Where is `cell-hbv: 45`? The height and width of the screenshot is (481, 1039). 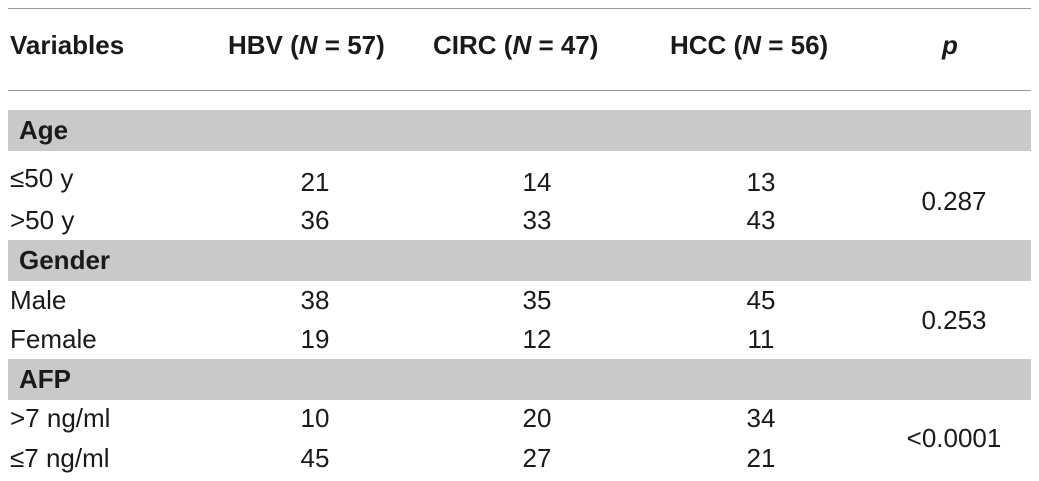 cell-hbv: 45 is located at coordinates (315, 458).